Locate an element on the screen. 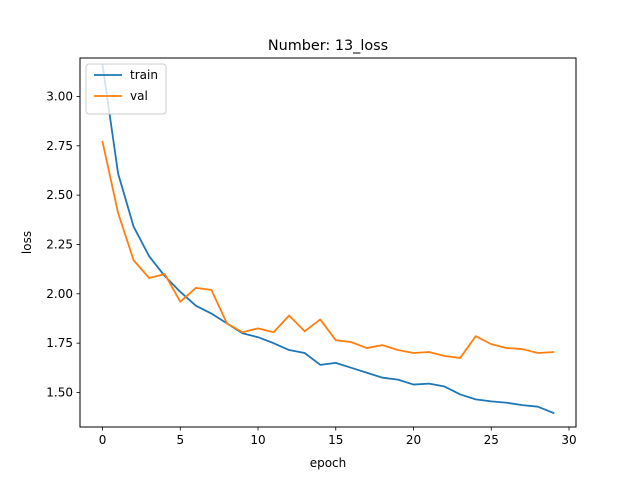 This screenshot has width=640, height=480. legend-box is located at coordinates (126, 89).